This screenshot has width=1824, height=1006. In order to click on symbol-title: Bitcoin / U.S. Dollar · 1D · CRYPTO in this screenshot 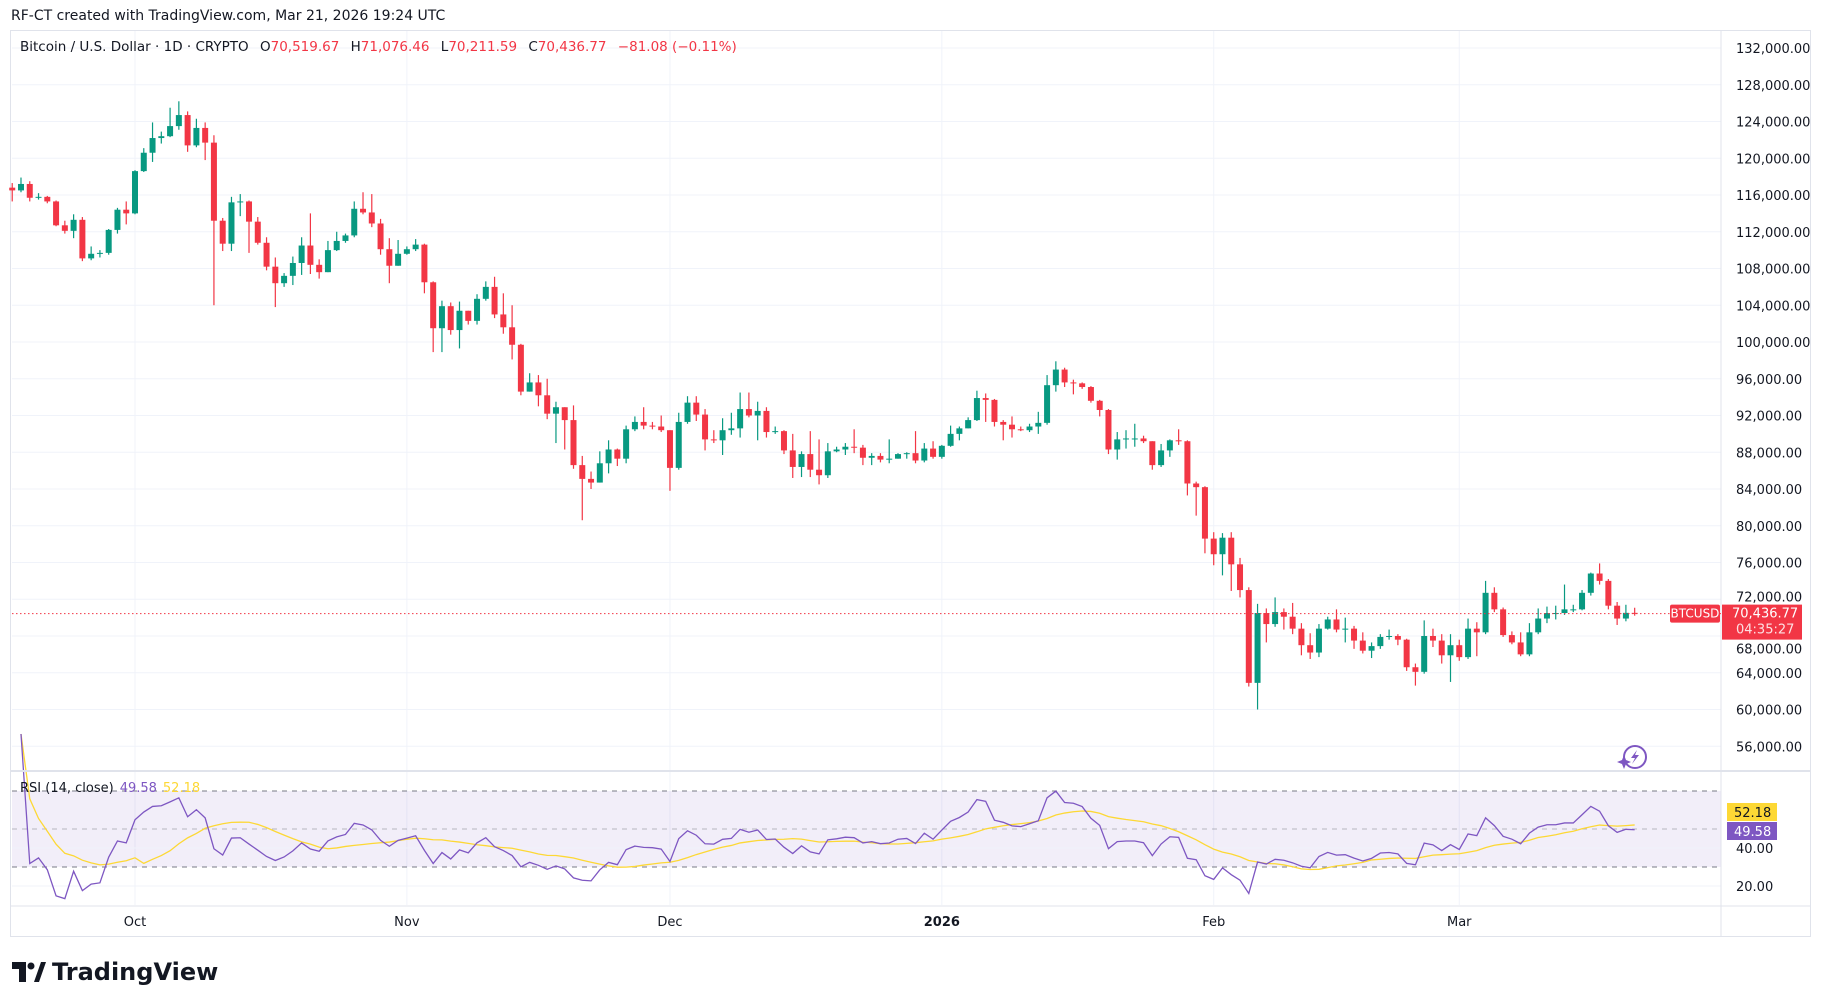, I will do `click(134, 47)`.